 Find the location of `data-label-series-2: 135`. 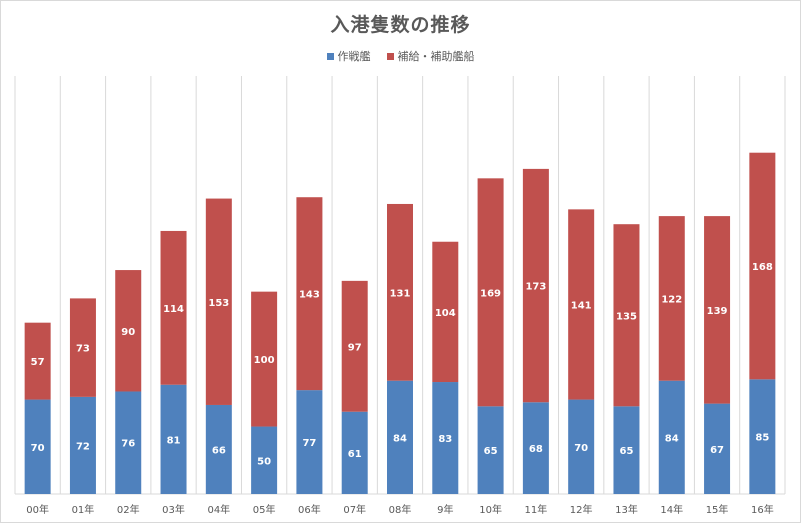

data-label-series-2: 135 is located at coordinates (626, 316).